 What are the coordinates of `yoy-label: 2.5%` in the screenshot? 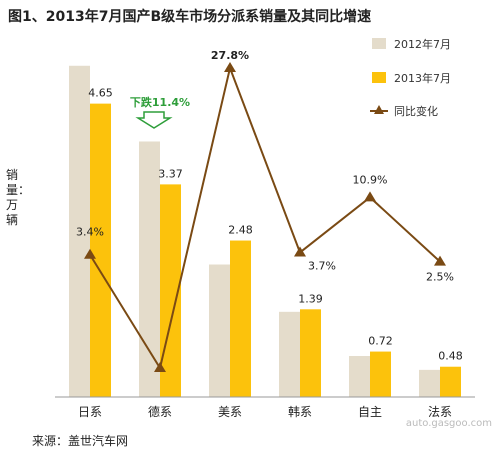 It's located at (440, 277).